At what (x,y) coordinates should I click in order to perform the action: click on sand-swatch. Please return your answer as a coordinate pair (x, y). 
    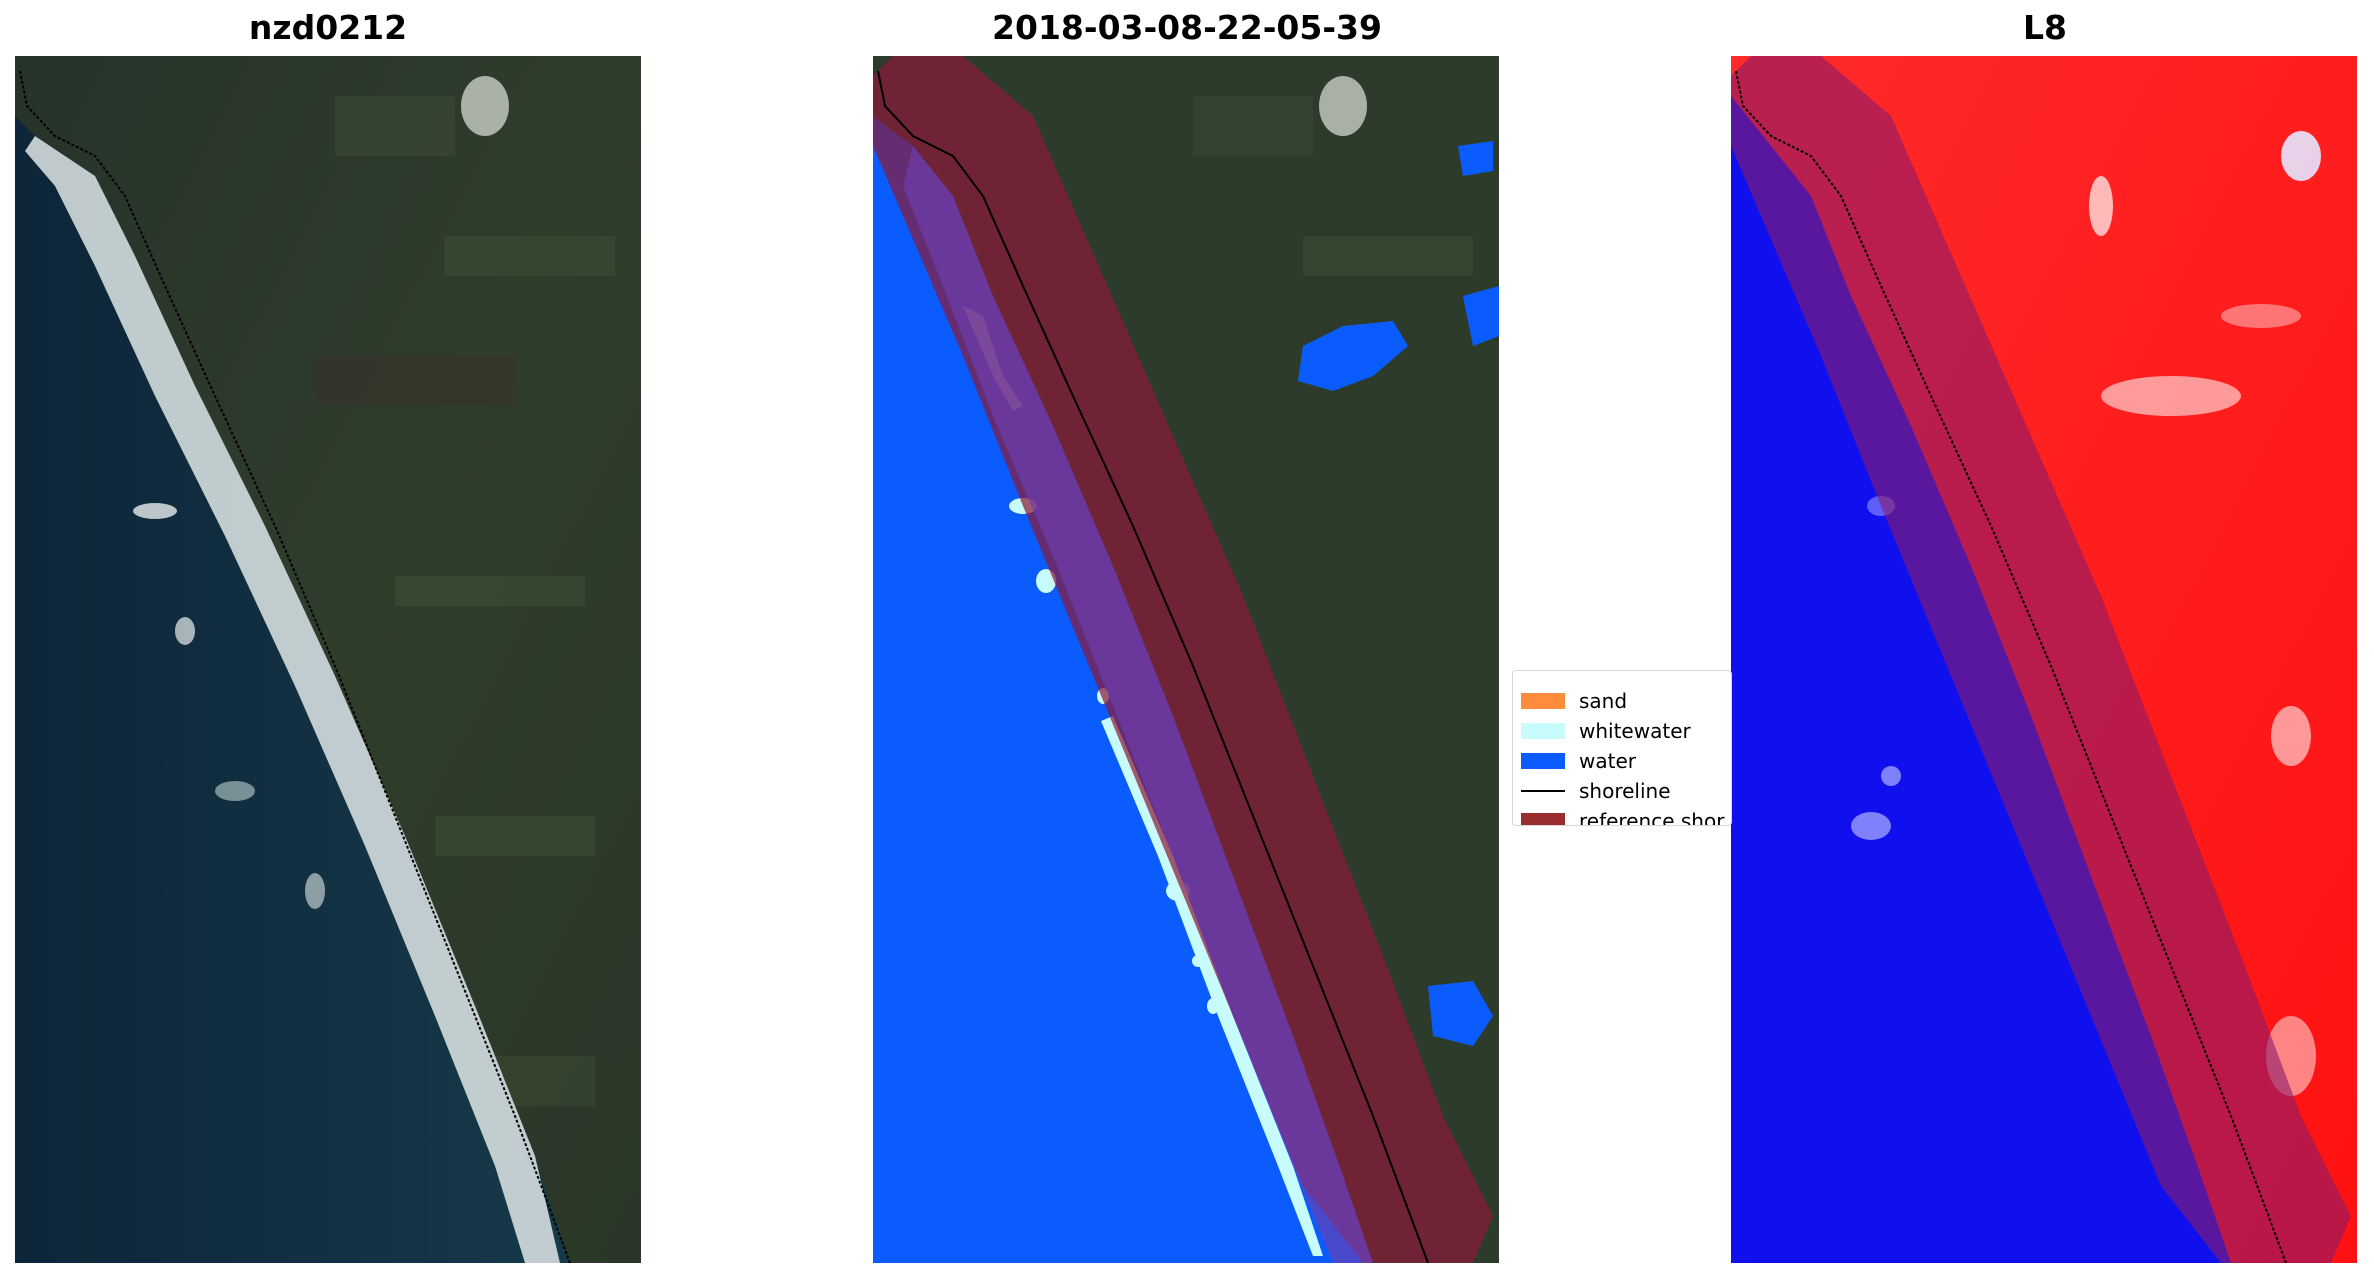
    Looking at the image, I should click on (1543, 701).